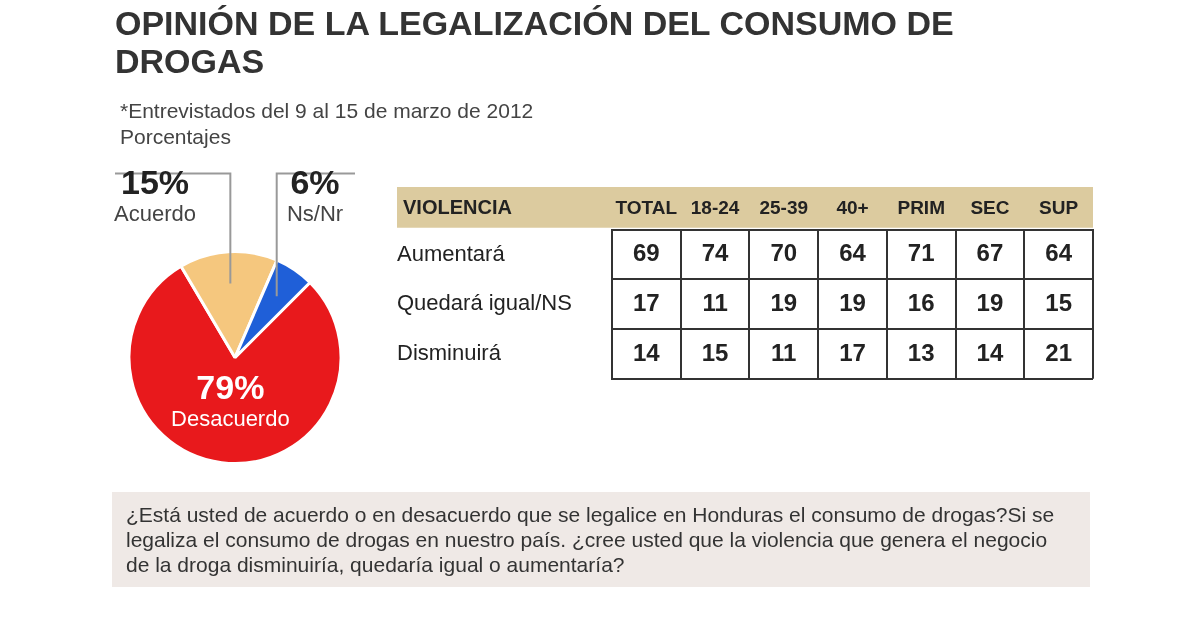 The height and width of the screenshot is (630, 1200). I want to click on y-tick-label: Disminuirá, so click(449, 353).